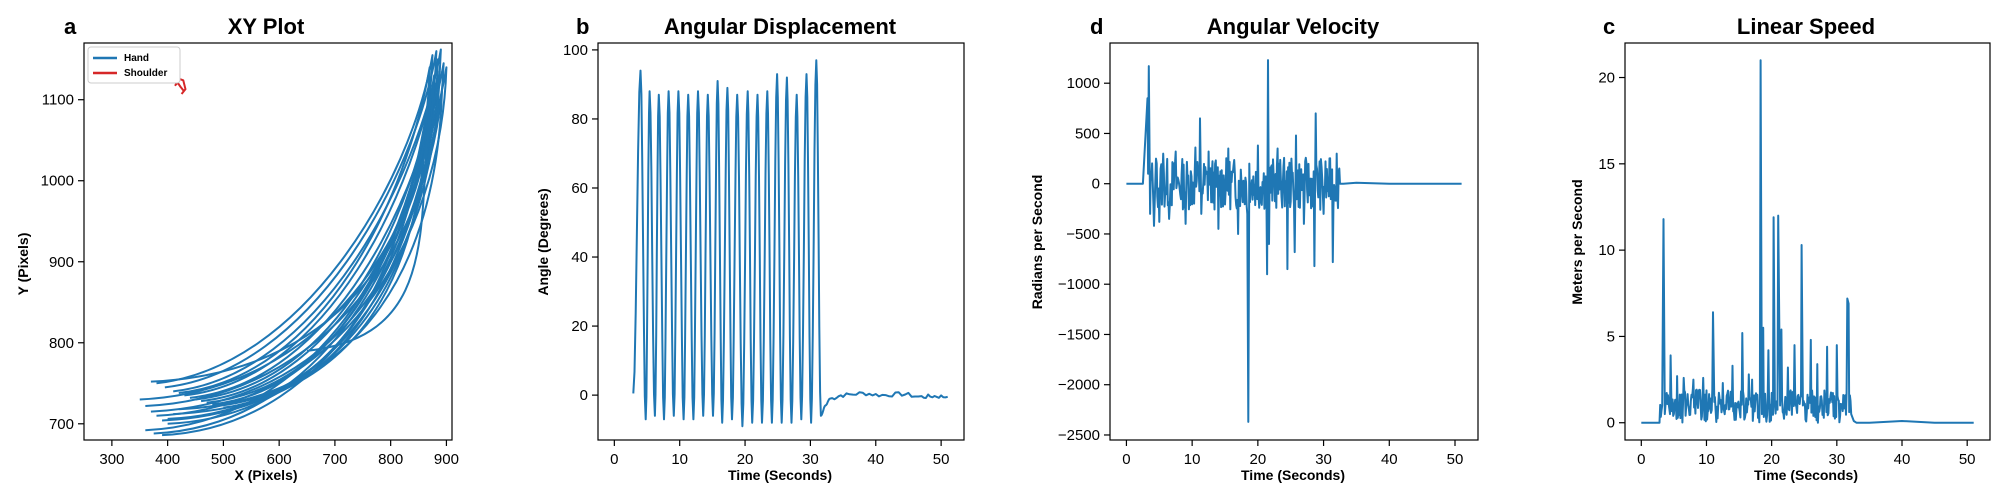 This screenshot has height=500, width=2000. What do you see at coordinates (1609, 26) in the screenshot?
I see `panel-letter: c` at bounding box center [1609, 26].